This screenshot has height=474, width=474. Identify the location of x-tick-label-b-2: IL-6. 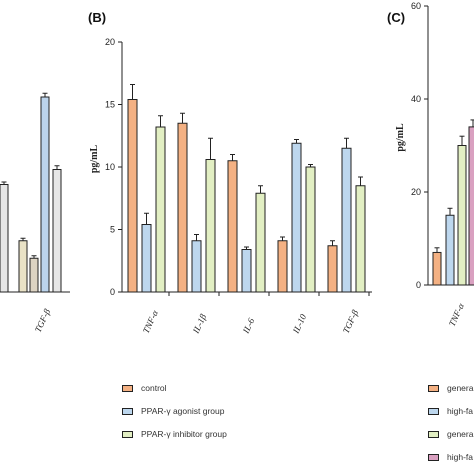
(248, 326).